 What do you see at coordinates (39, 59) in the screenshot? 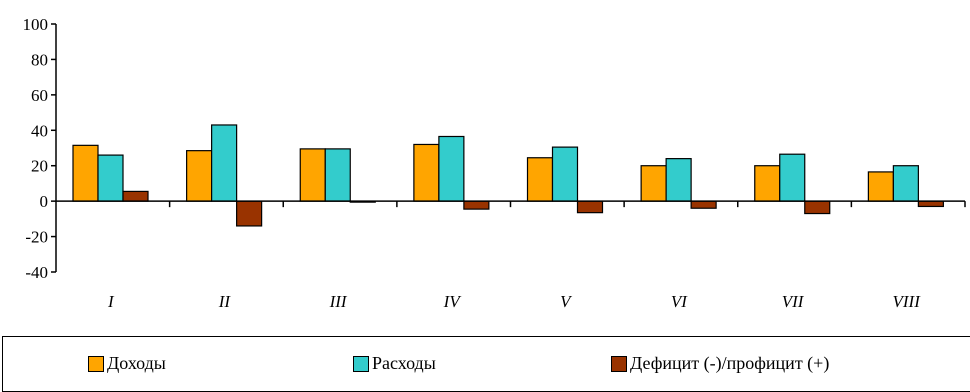
I see `y-tick-label: 80` at bounding box center [39, 59].